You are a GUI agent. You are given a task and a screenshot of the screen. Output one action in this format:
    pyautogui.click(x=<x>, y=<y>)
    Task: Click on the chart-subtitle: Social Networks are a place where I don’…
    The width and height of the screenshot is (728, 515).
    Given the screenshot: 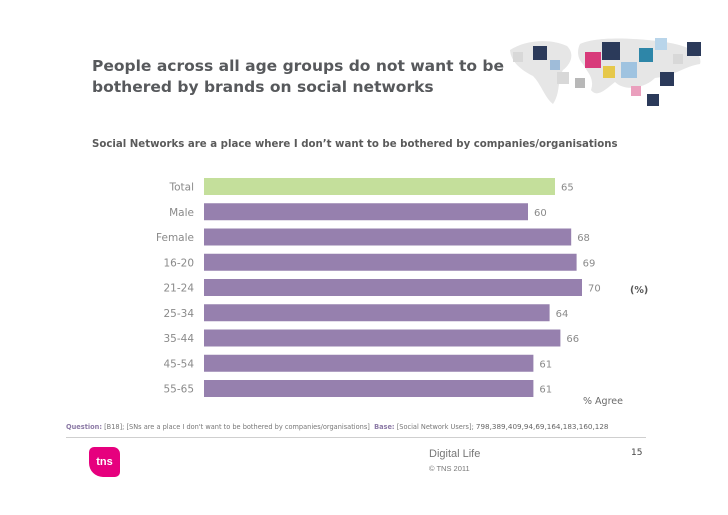 What is the action you would take?
    pyautogui.click(x=355, y=144)
    